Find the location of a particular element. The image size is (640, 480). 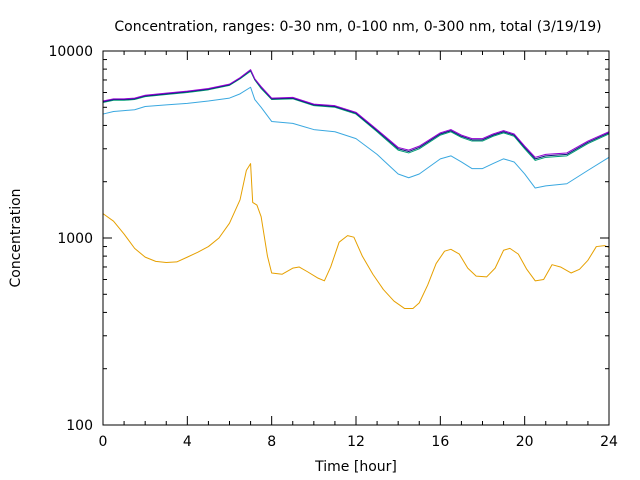

x-axis-label: Time [hour] is located at coordinates (355, 467).